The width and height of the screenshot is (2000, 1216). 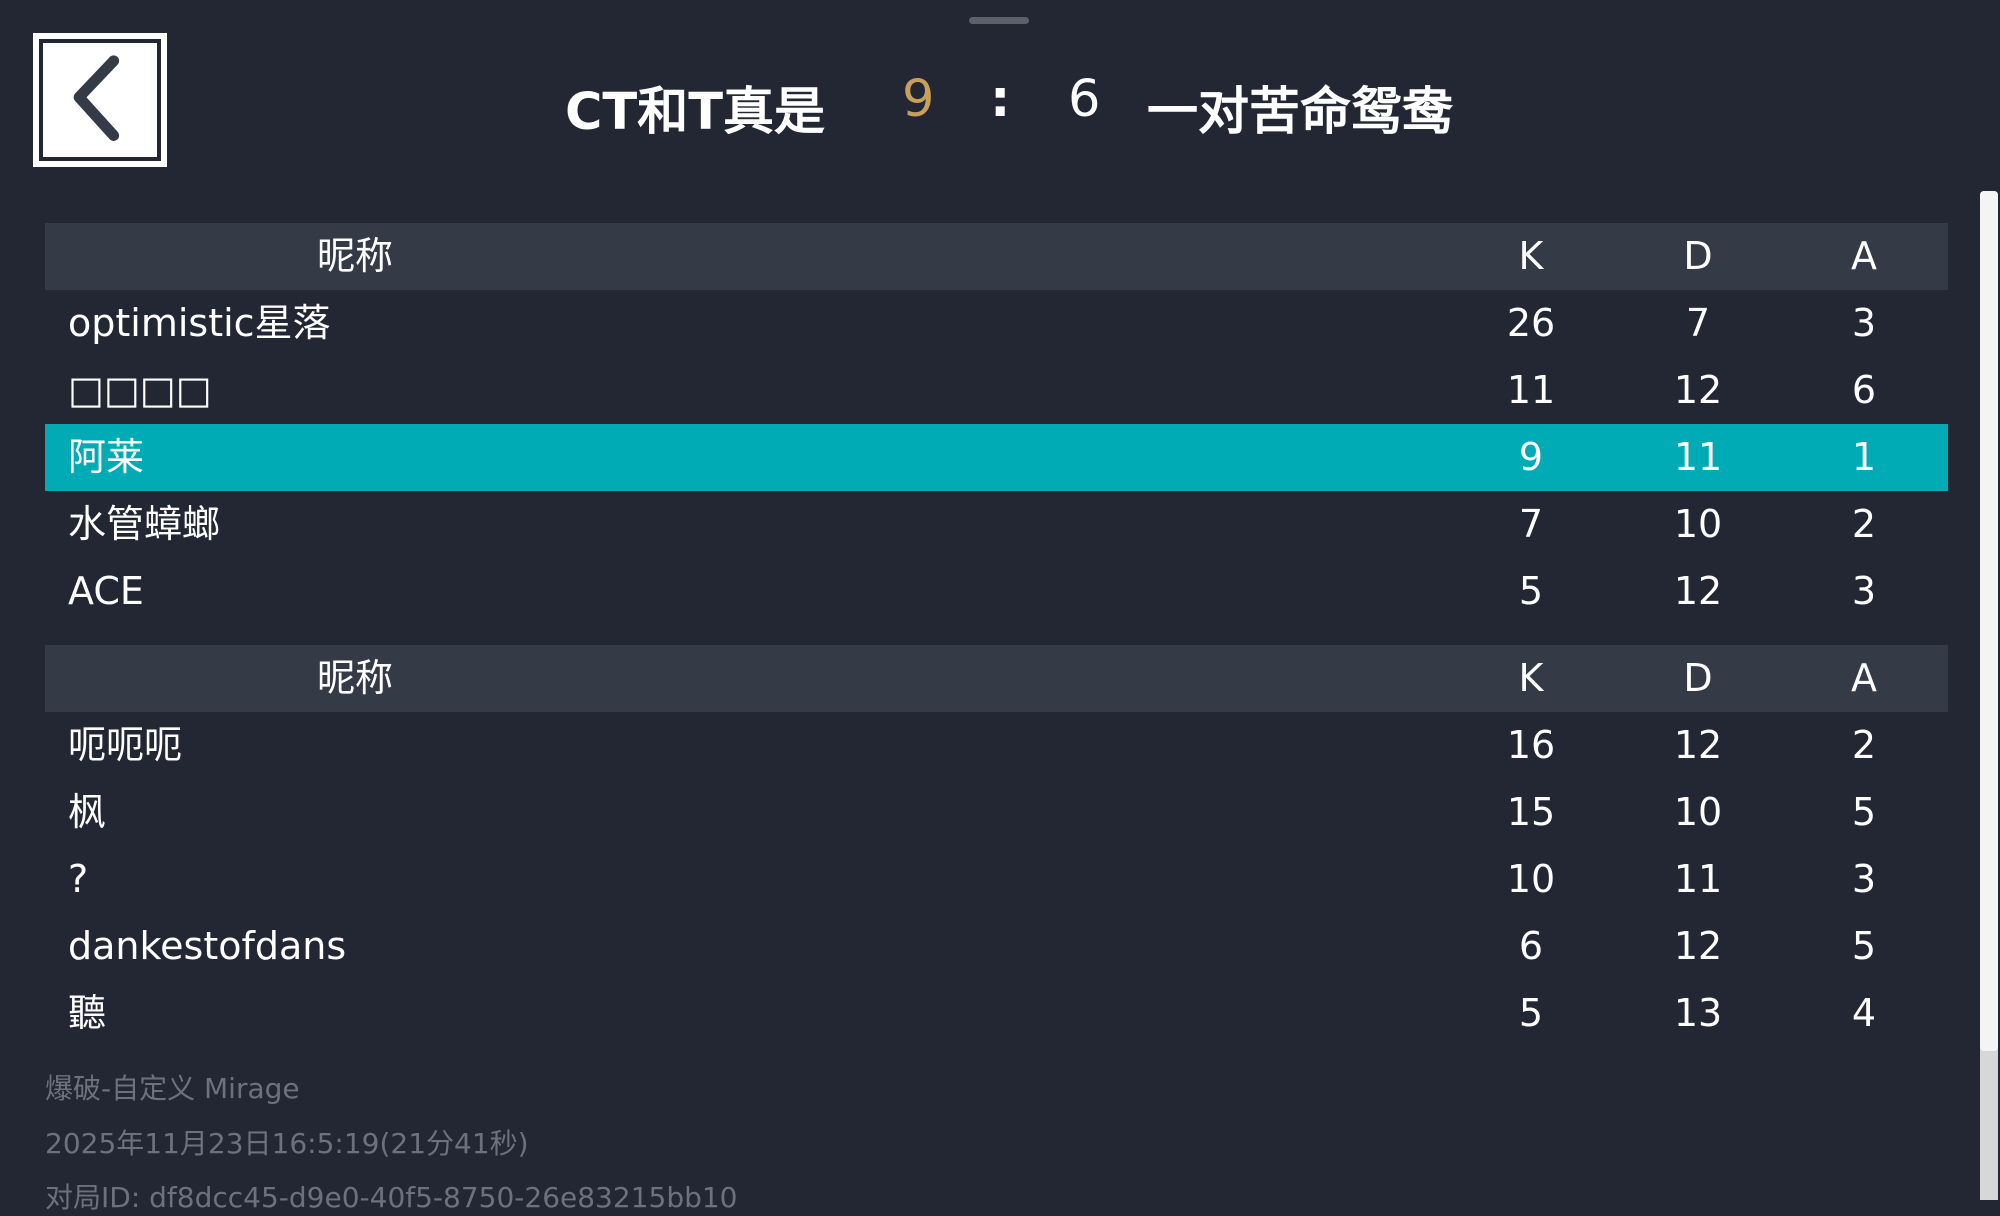 What do you see at coordinates (1531, 812) in the screenshot?
I see `player-k: 15` at bounding box center [1531, 812].